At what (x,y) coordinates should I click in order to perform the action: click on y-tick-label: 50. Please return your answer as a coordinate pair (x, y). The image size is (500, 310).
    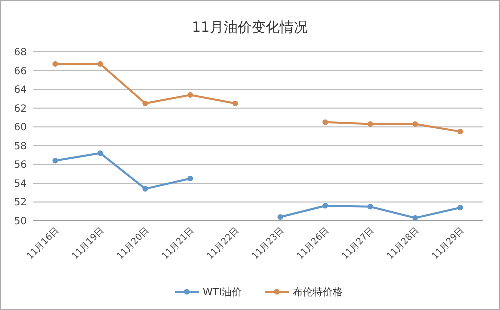
    Looking at the image, I should click on (20, 222).